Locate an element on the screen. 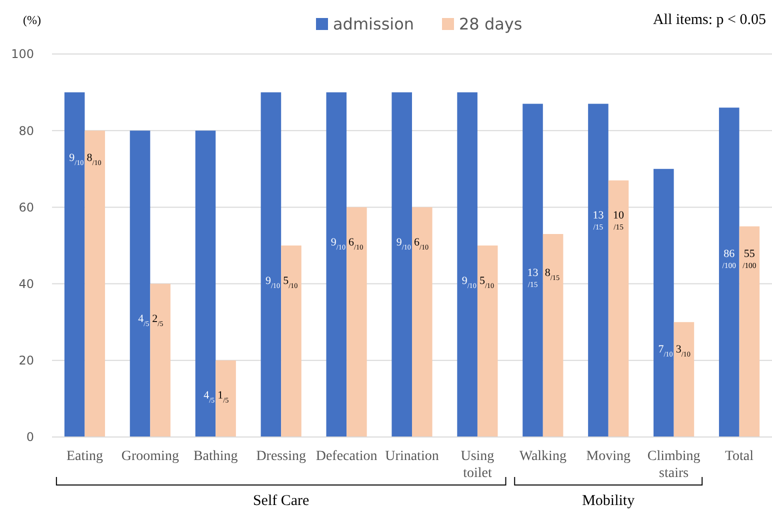 The image size is (772, 512). x-tick-label: Defecation is located at coordinates (347, 456).